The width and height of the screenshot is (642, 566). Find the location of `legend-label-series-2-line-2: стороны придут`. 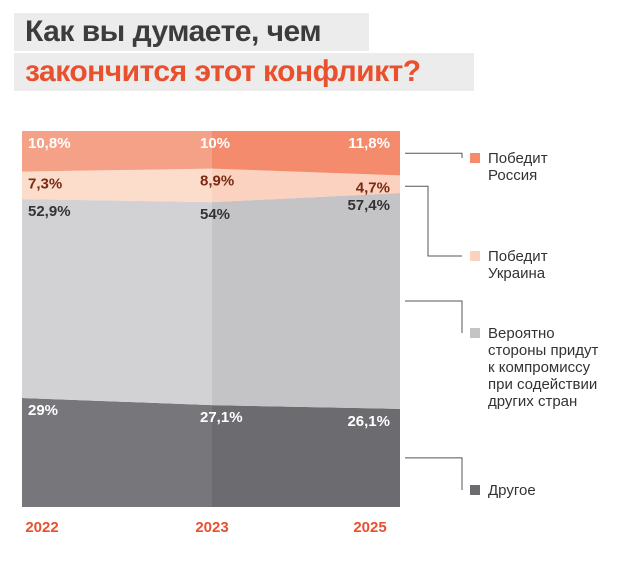

legend-label-series-2-line-2: стороны придут is located at coordinates (543, 350).